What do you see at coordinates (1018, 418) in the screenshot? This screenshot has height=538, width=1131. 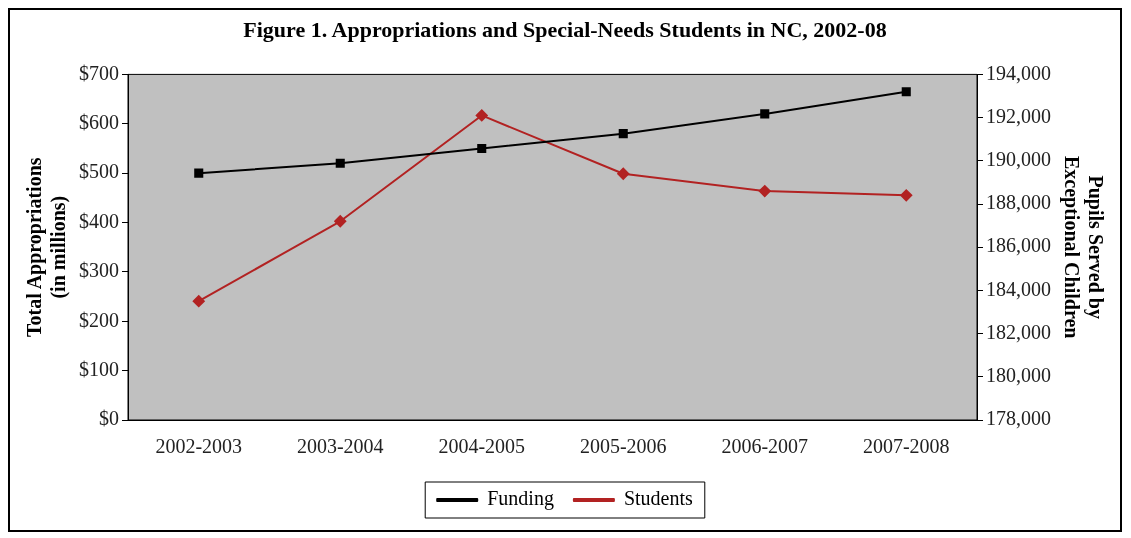 I see `y2-tick-label: 178,000` at bounding box center [1018, 418].